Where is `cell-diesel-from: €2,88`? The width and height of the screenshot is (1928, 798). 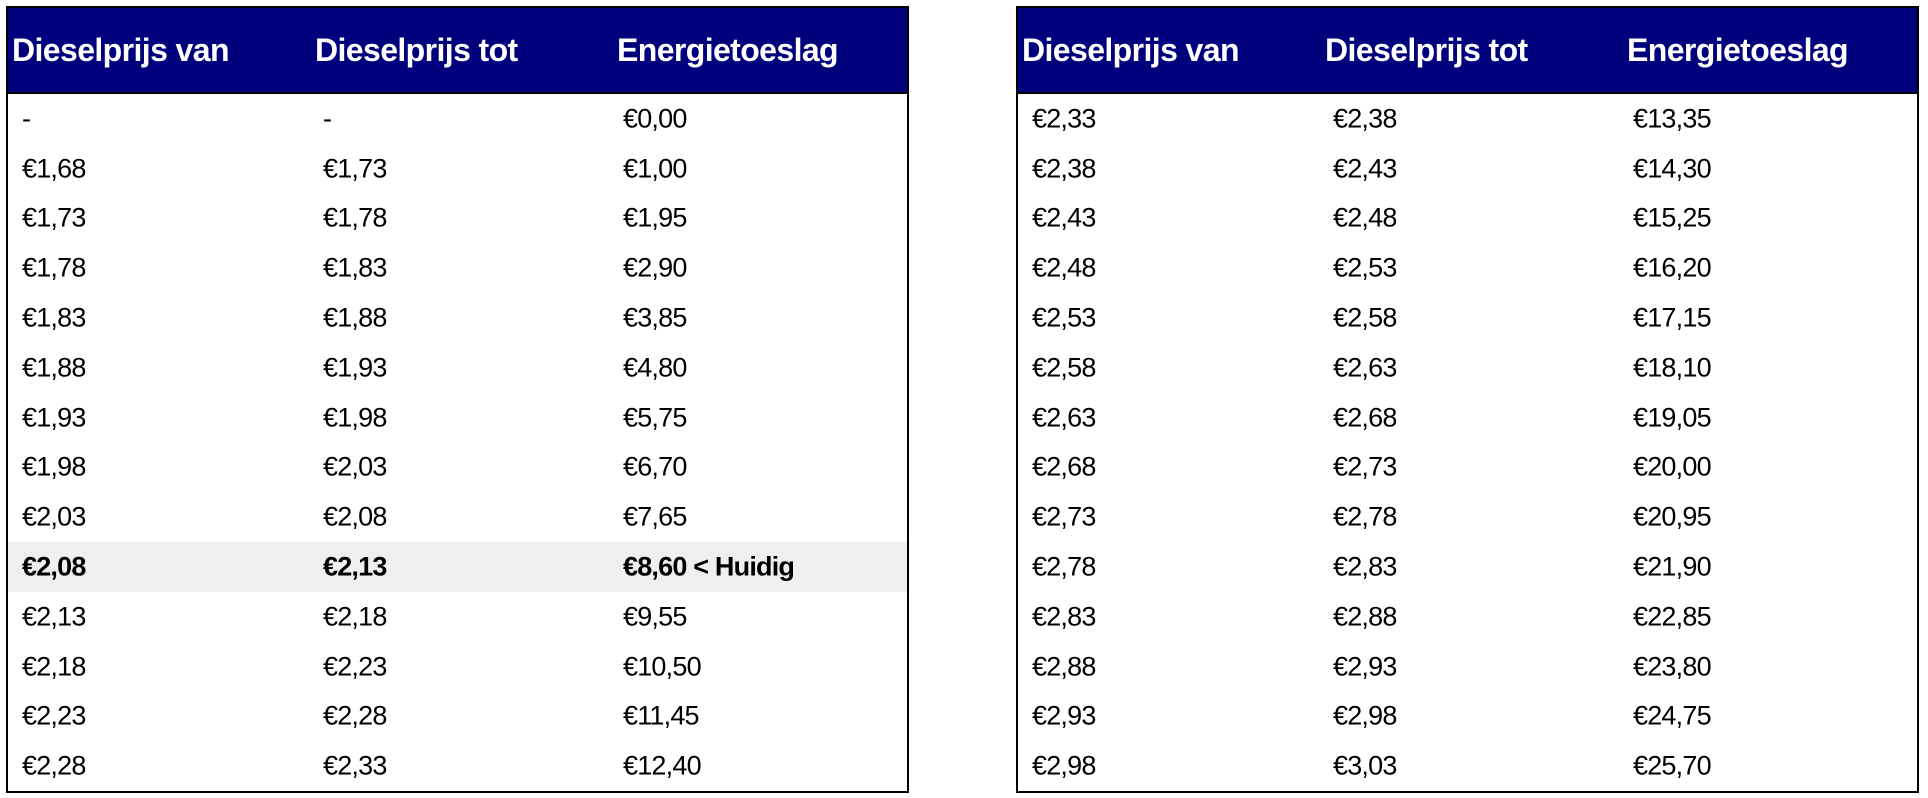
cell-diesel-from: €2,88 is located at coordinates (1064, 666).